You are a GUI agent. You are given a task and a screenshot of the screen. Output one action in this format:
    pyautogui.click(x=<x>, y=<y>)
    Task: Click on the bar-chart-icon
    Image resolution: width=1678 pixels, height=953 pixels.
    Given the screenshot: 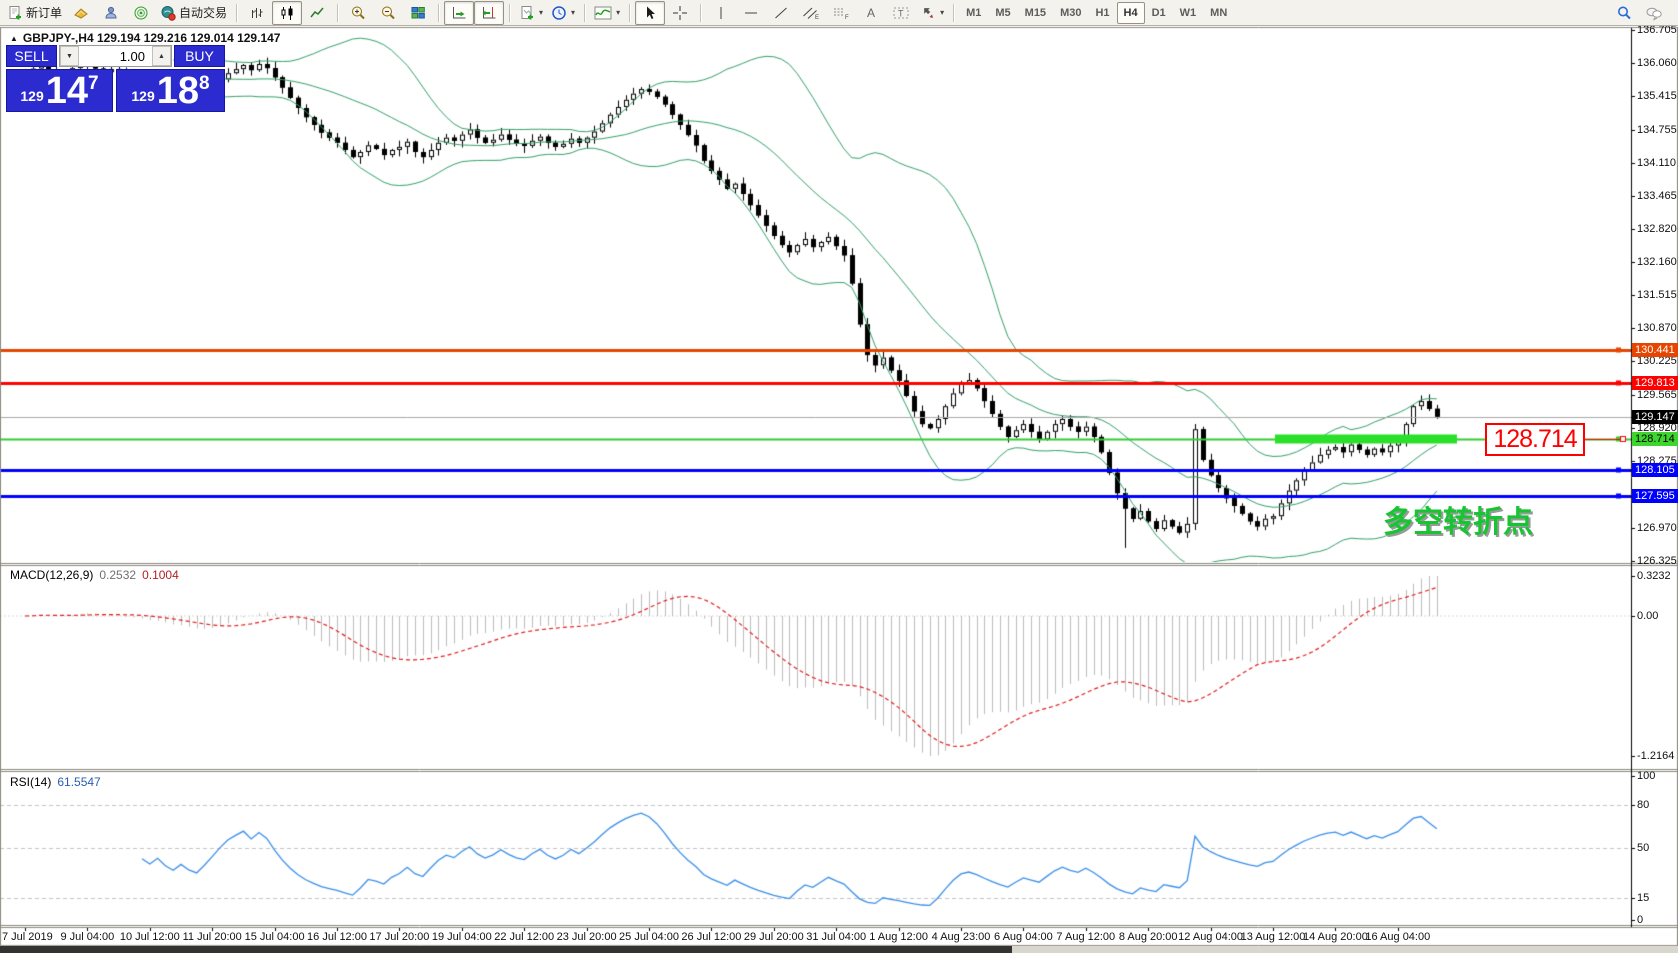 What is the action you would take?
    pyautogui.click(x=257, y=13)
    